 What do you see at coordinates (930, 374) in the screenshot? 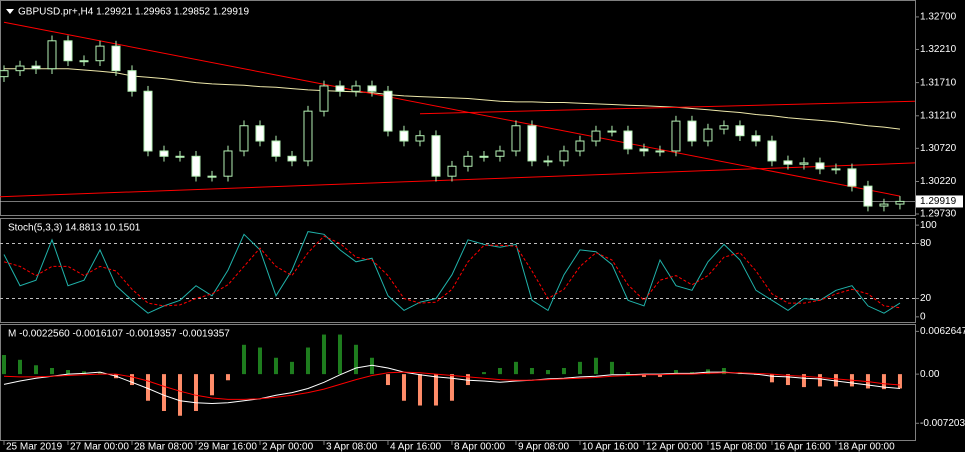
I see `y-tick-label: 0.00` at bounding box center [930, 374].